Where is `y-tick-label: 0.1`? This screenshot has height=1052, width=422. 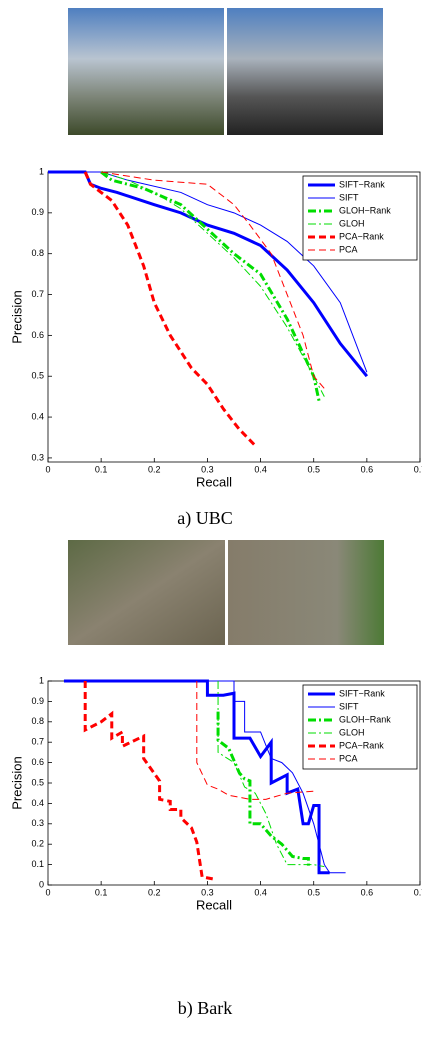 y-tick-label: 0.1 is located at coordinates (37, 864).